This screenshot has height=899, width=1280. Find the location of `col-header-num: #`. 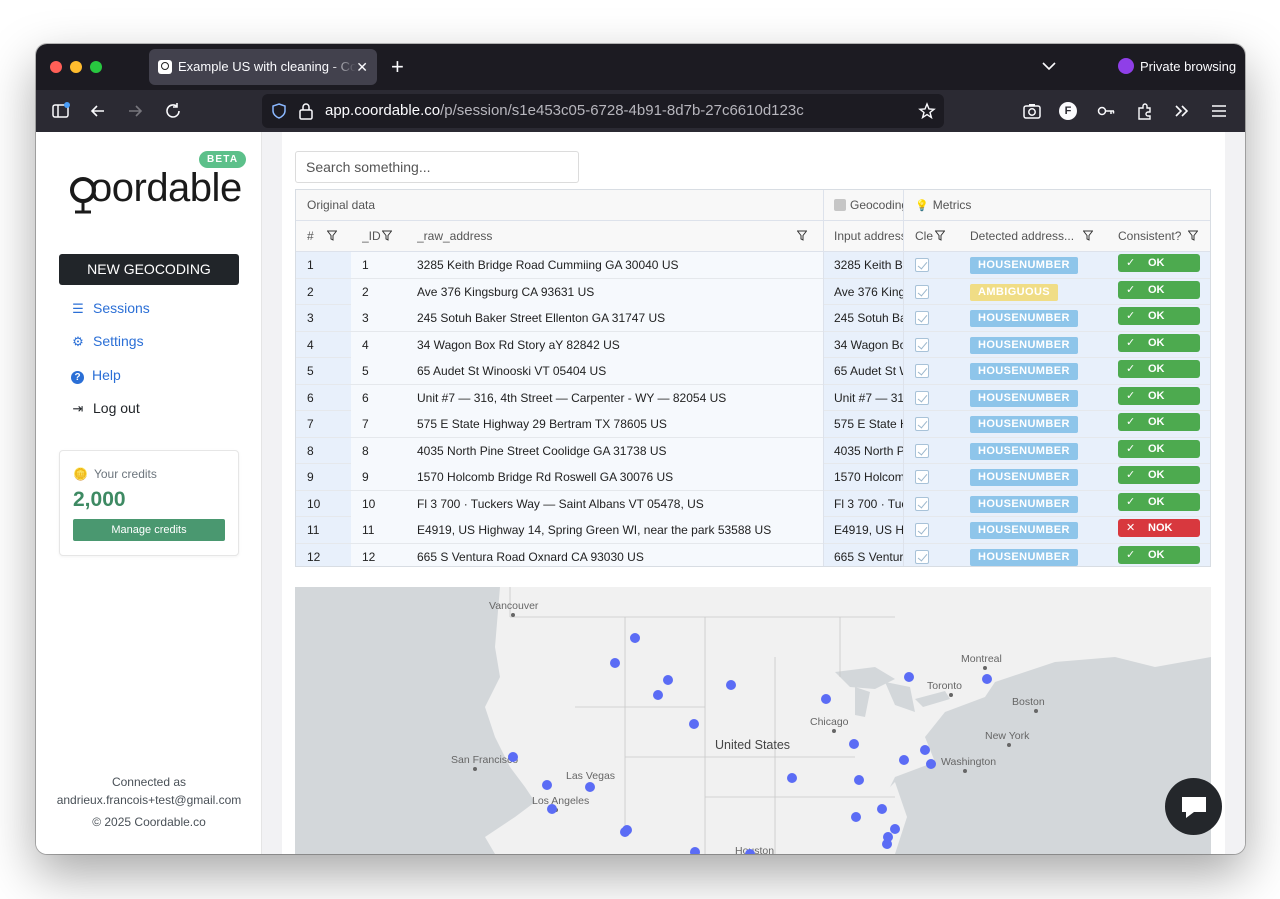

col-header-num: # is located at coordinates (310, 236).